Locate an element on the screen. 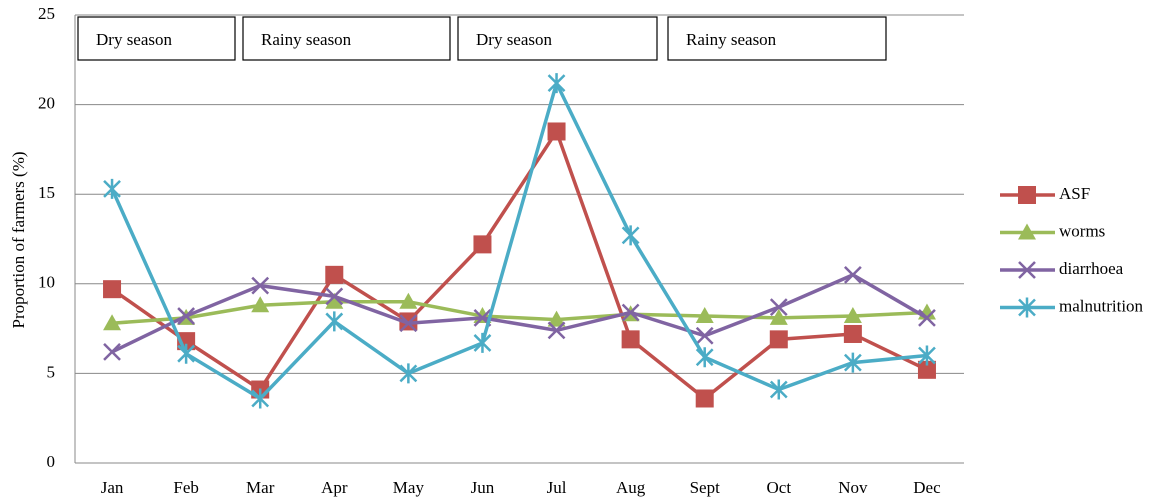 This screenshot has width=1171, height=502. legend-label: worms is located at coordinates (1082, 230).